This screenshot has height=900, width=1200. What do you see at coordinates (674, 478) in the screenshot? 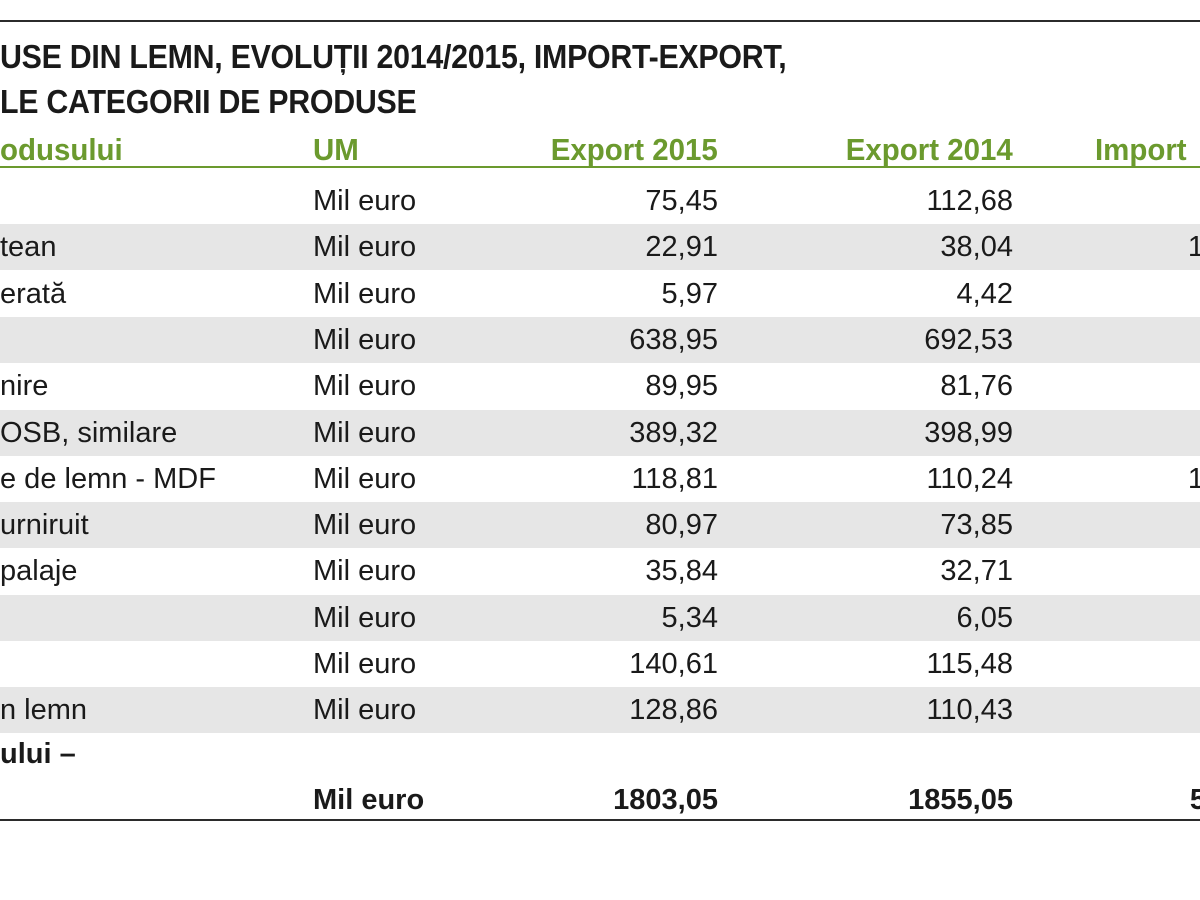
I see `row-export-2015: 118,81` at bounding box center [674, 478].